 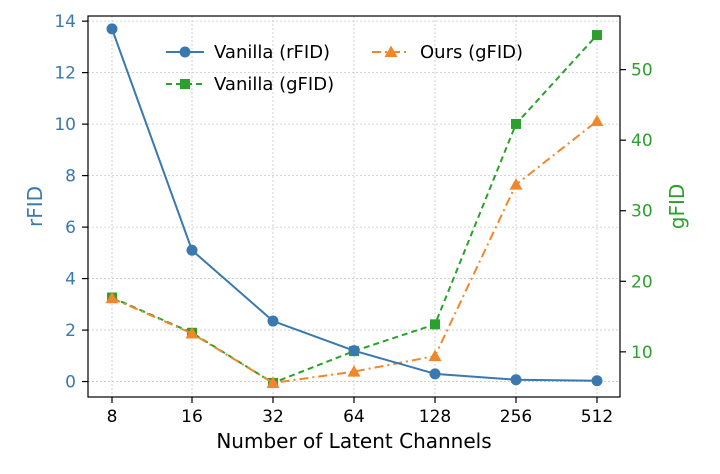 What do you see at coordinates (516, 417) in the screenshot?
I see `x-tick-label: 256` at bounding box center [516, 417].